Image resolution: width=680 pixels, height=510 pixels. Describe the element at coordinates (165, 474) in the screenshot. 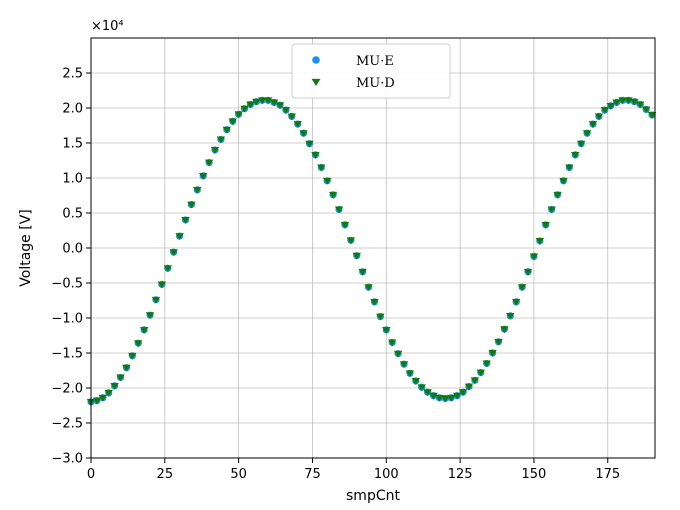

I see `x-tick-label: 25` at that location.